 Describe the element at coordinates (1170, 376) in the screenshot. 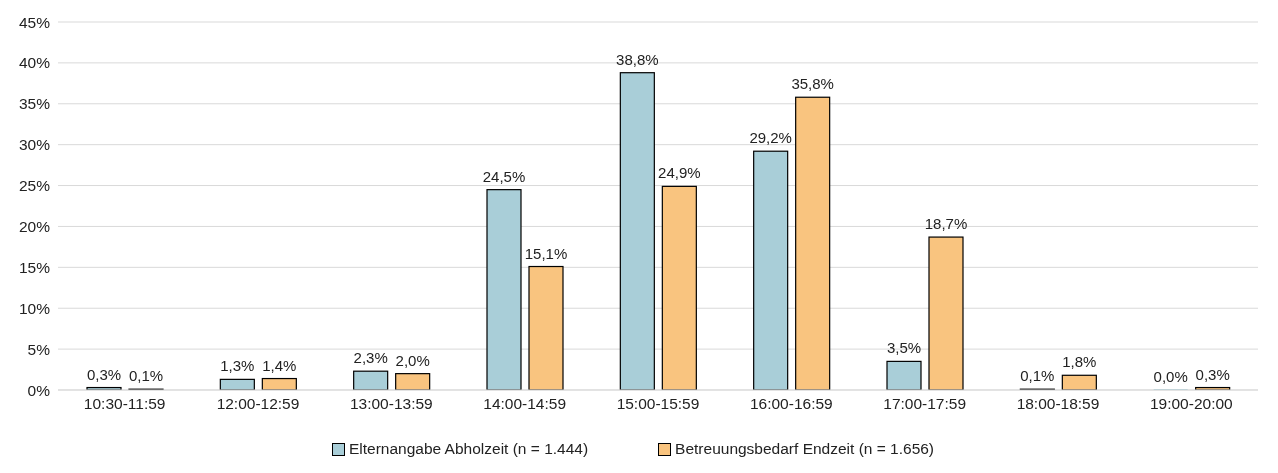

I see `data-label: 0,0%` at that location.